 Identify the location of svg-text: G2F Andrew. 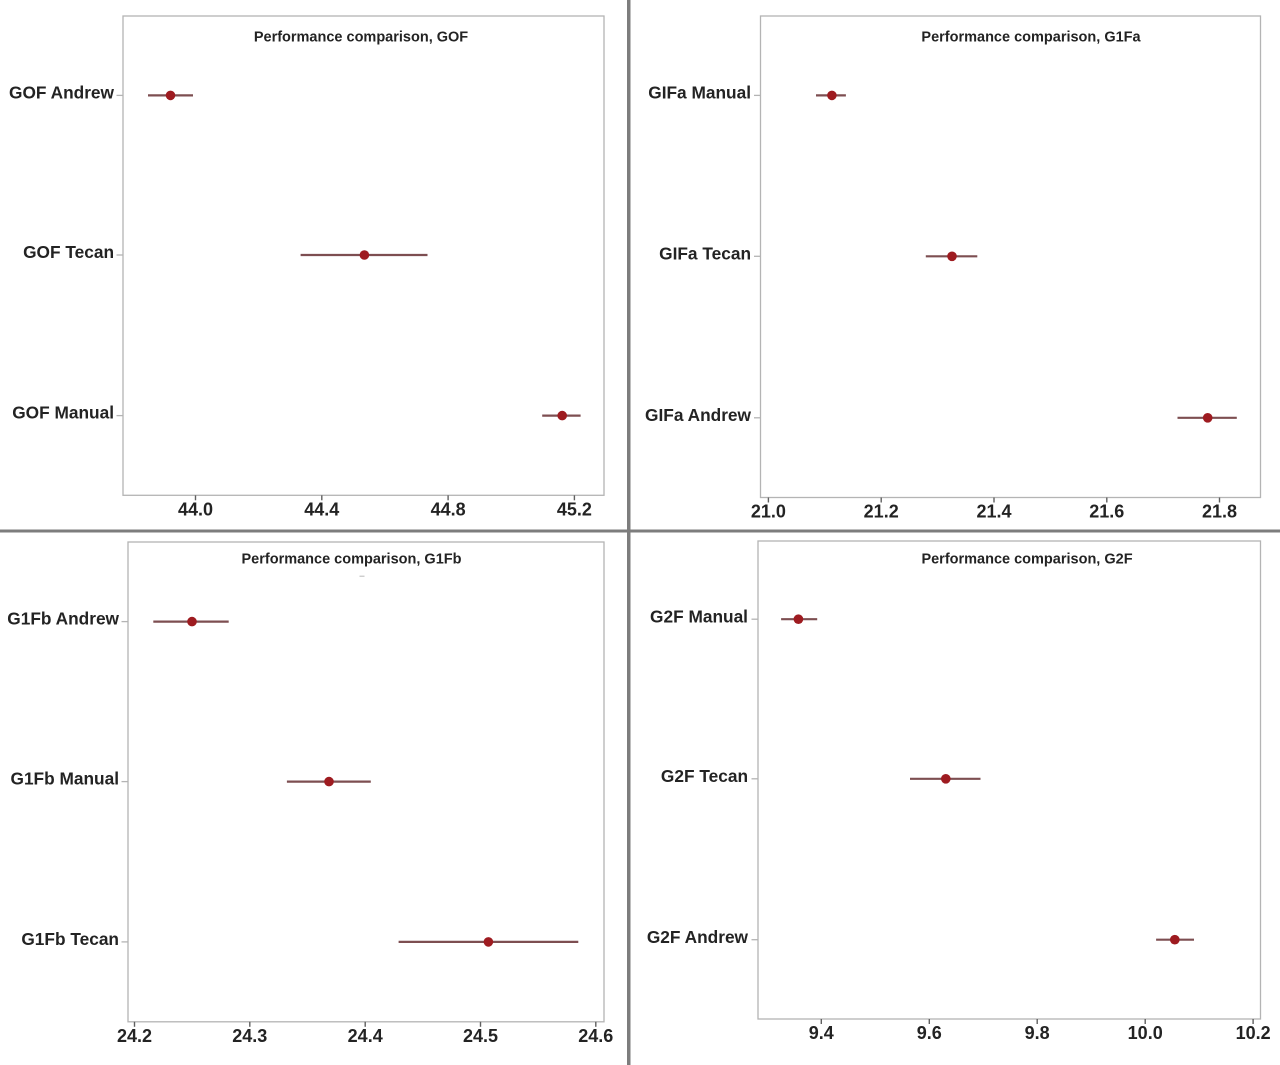
(698, 937).